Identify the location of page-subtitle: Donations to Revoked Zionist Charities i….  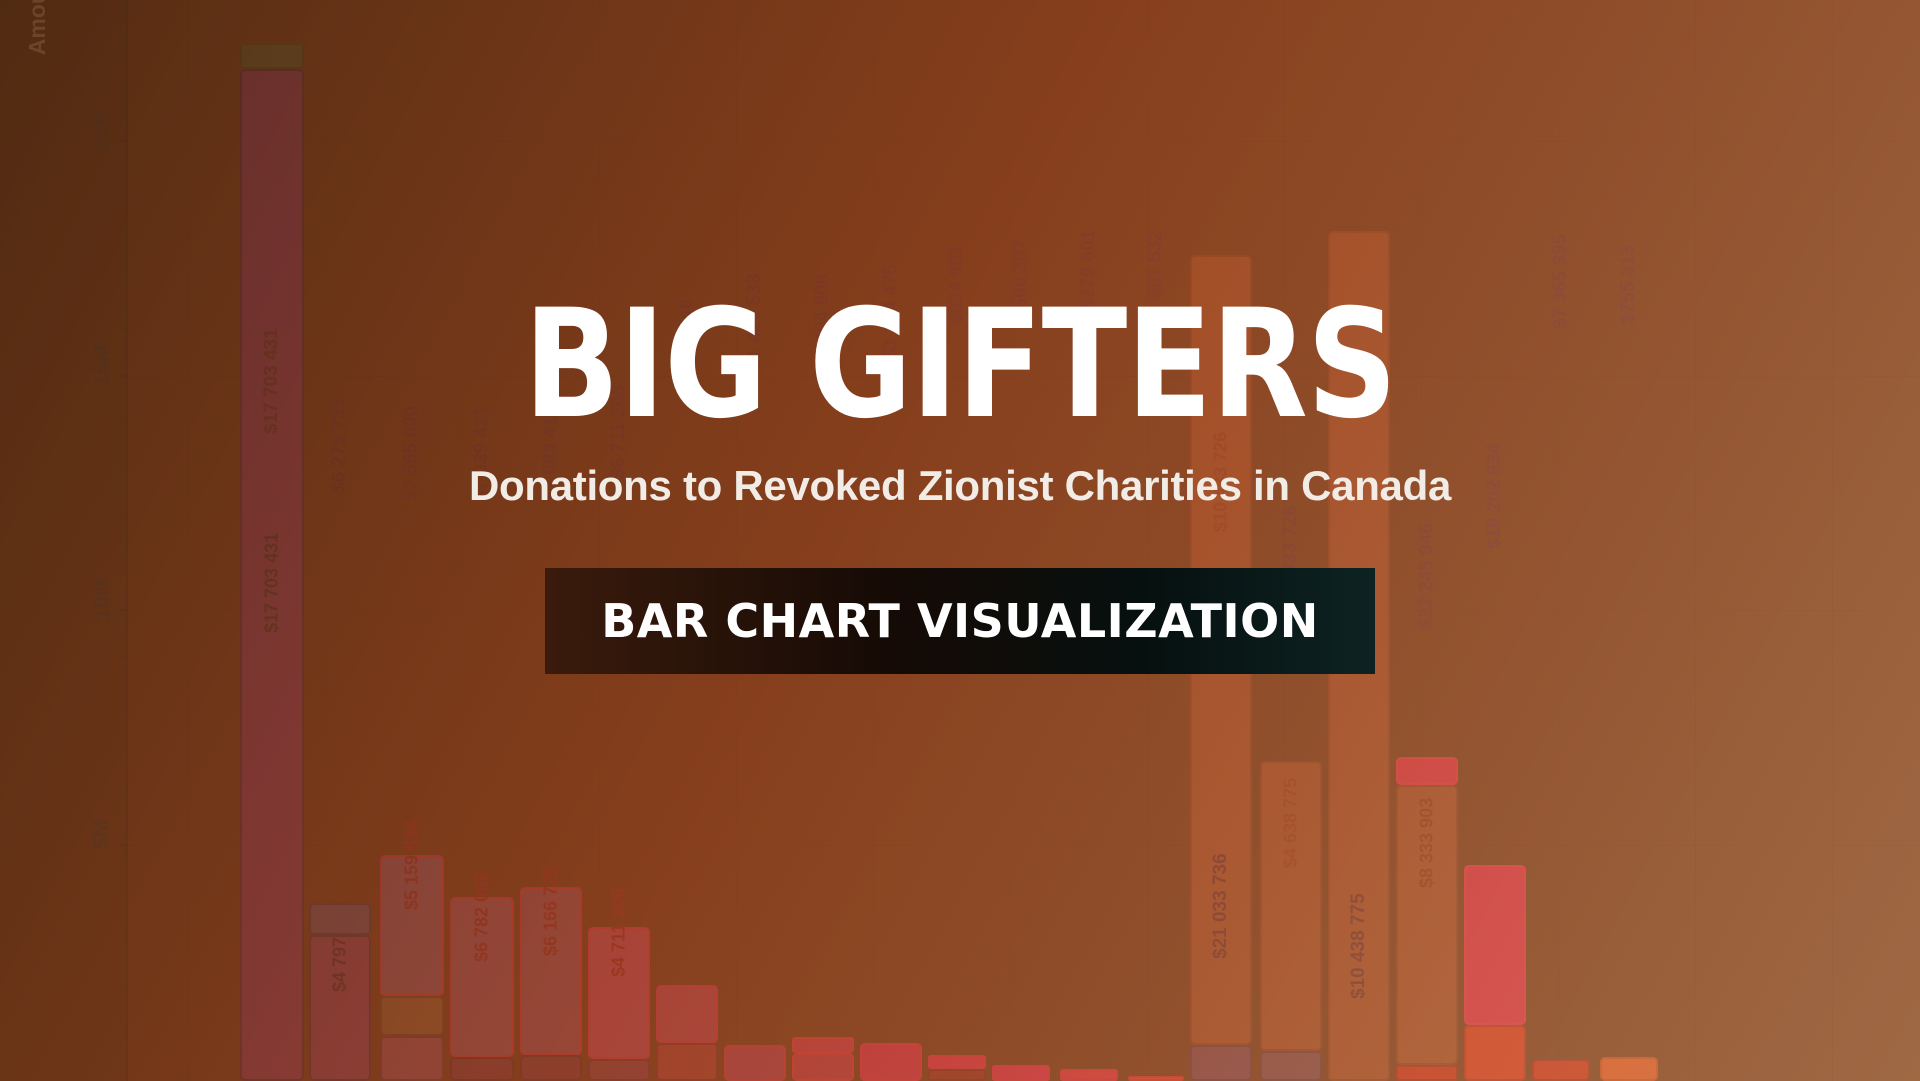
(960, 485).